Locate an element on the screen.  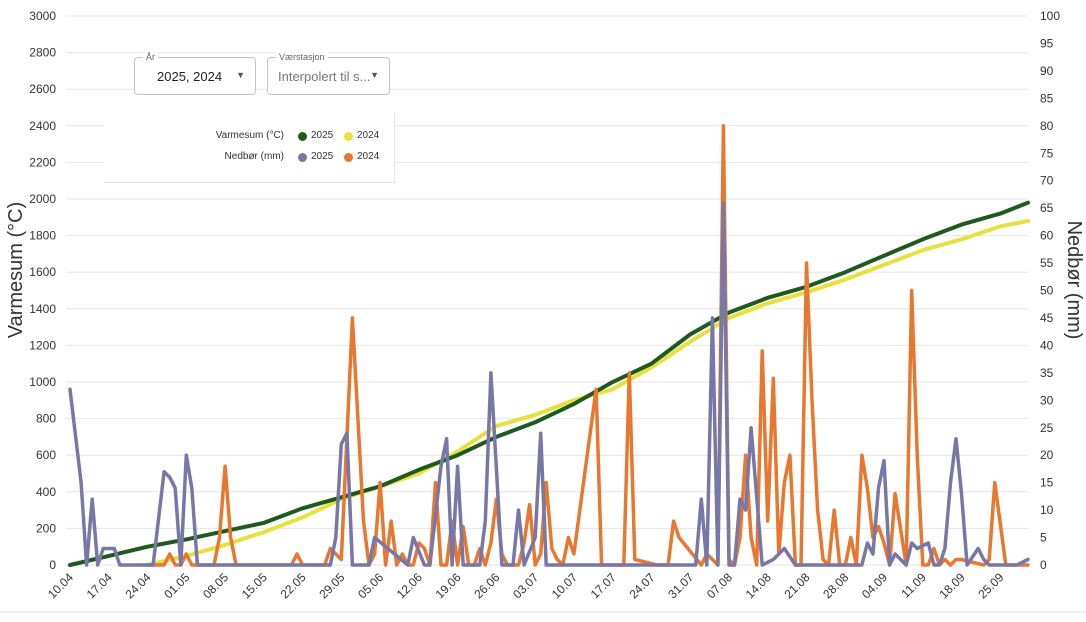
left-tick-label: 2400 is located at coordinates (42, 126).